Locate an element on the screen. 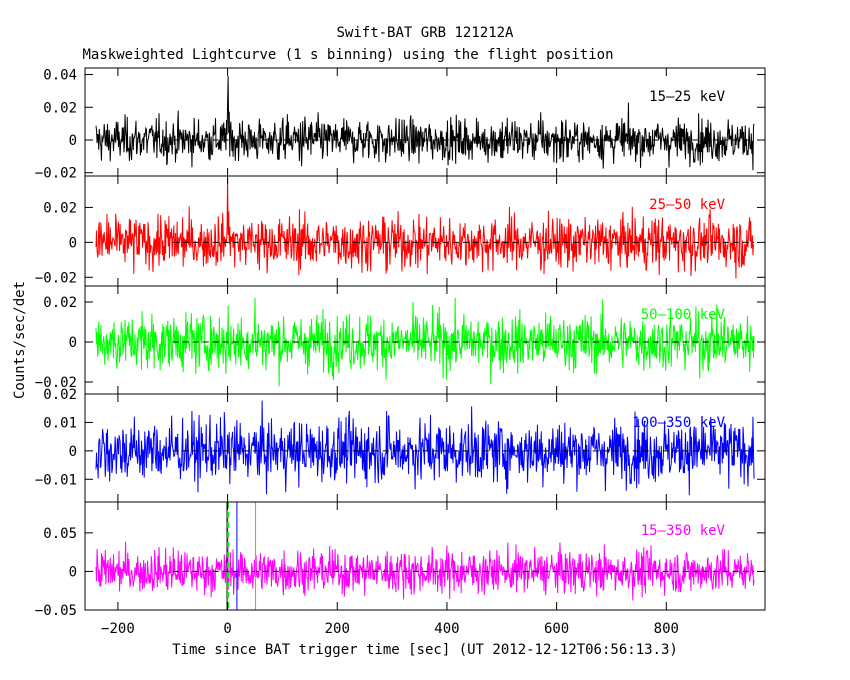 This screenshot has width=850, height=680. x-tick-label: 0 is located at coordinates (227, 629).